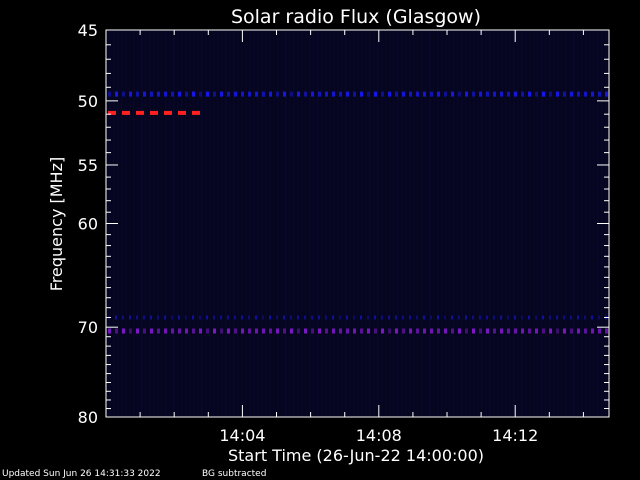 The height and width of the screenshot is (480, 640). Describe the element at coordinates (88, 30) in the screenshot. I see `y-tick-label: 45` at that location.